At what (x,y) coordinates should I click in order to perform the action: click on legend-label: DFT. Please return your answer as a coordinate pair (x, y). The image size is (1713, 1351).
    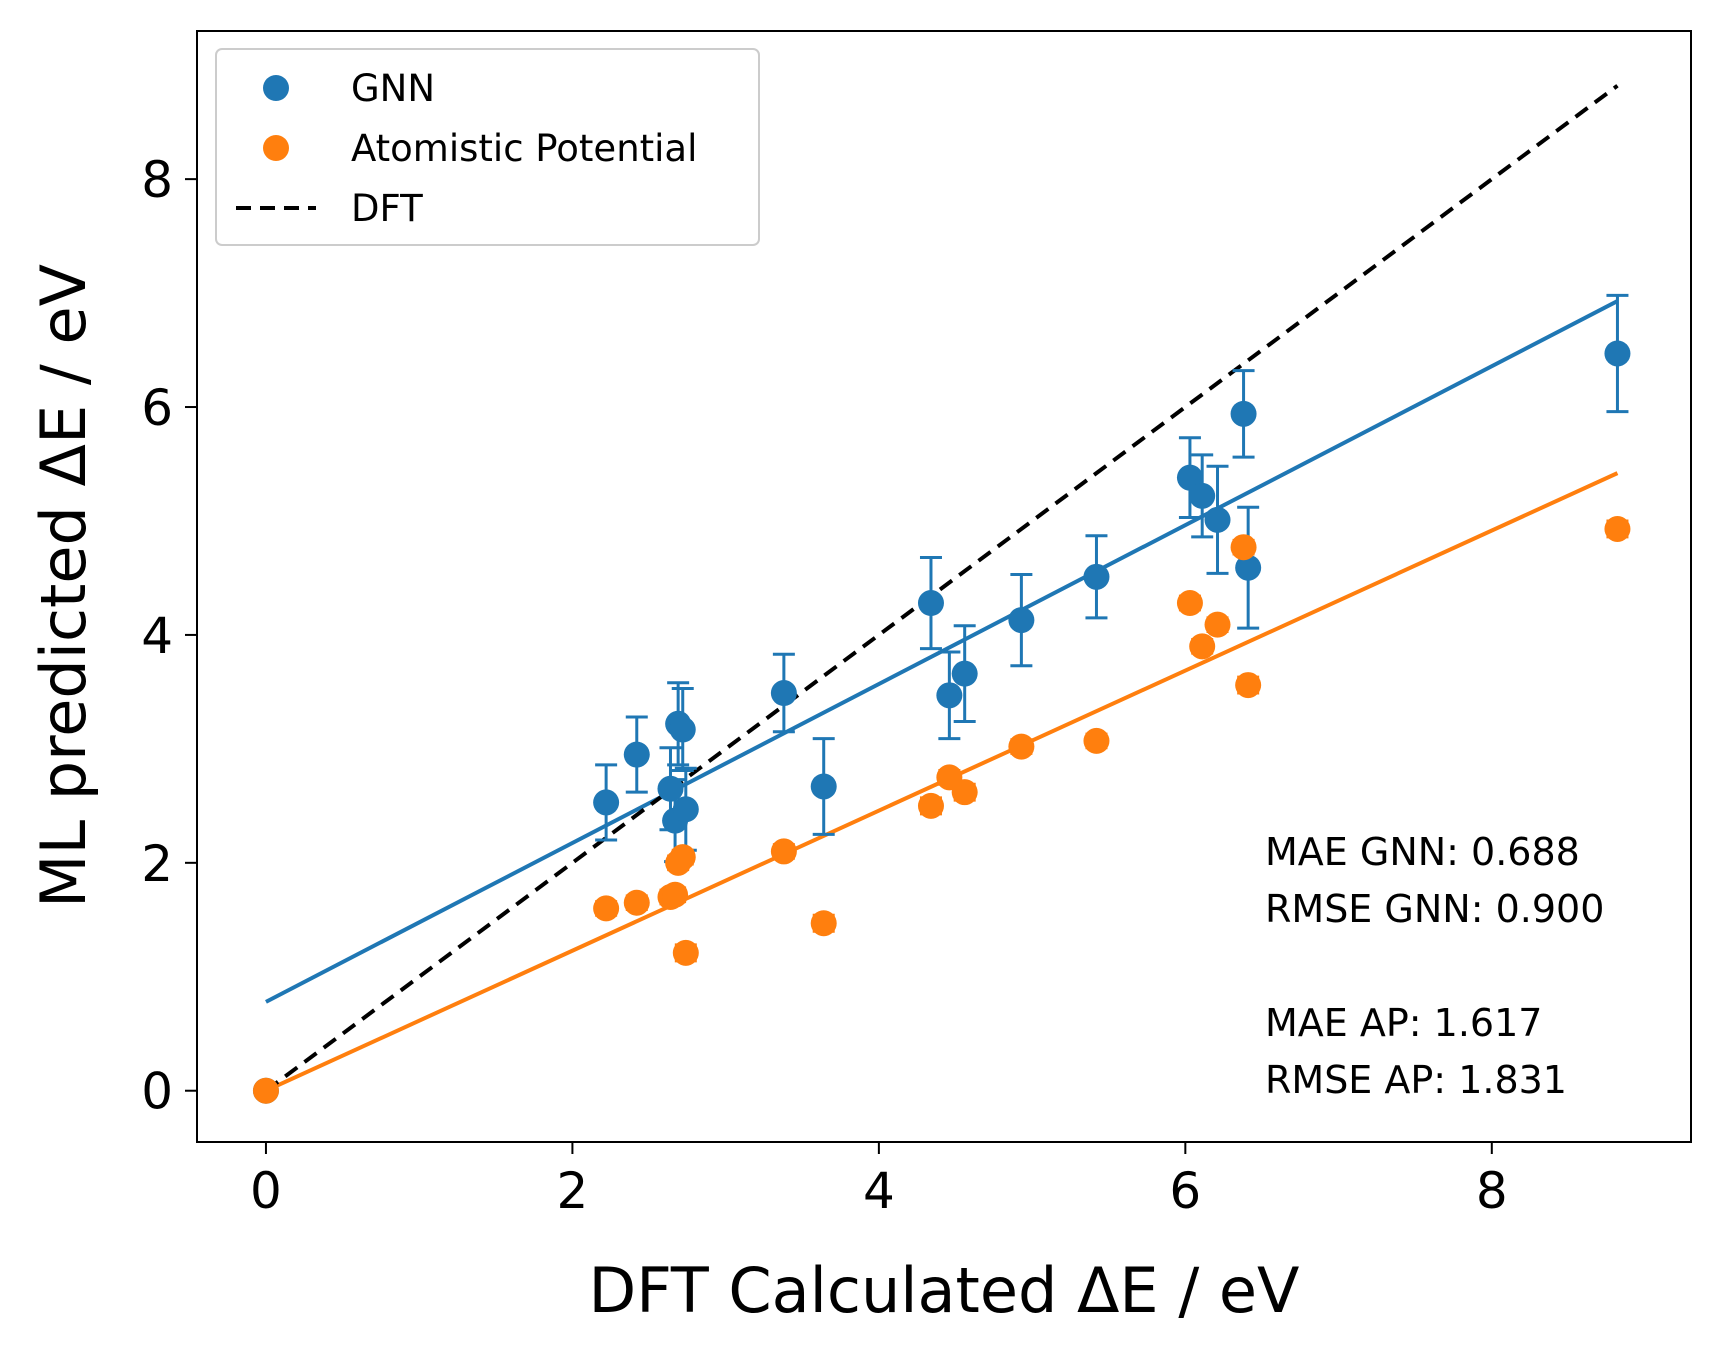
    Looking at the image, I should click on (387, 208).